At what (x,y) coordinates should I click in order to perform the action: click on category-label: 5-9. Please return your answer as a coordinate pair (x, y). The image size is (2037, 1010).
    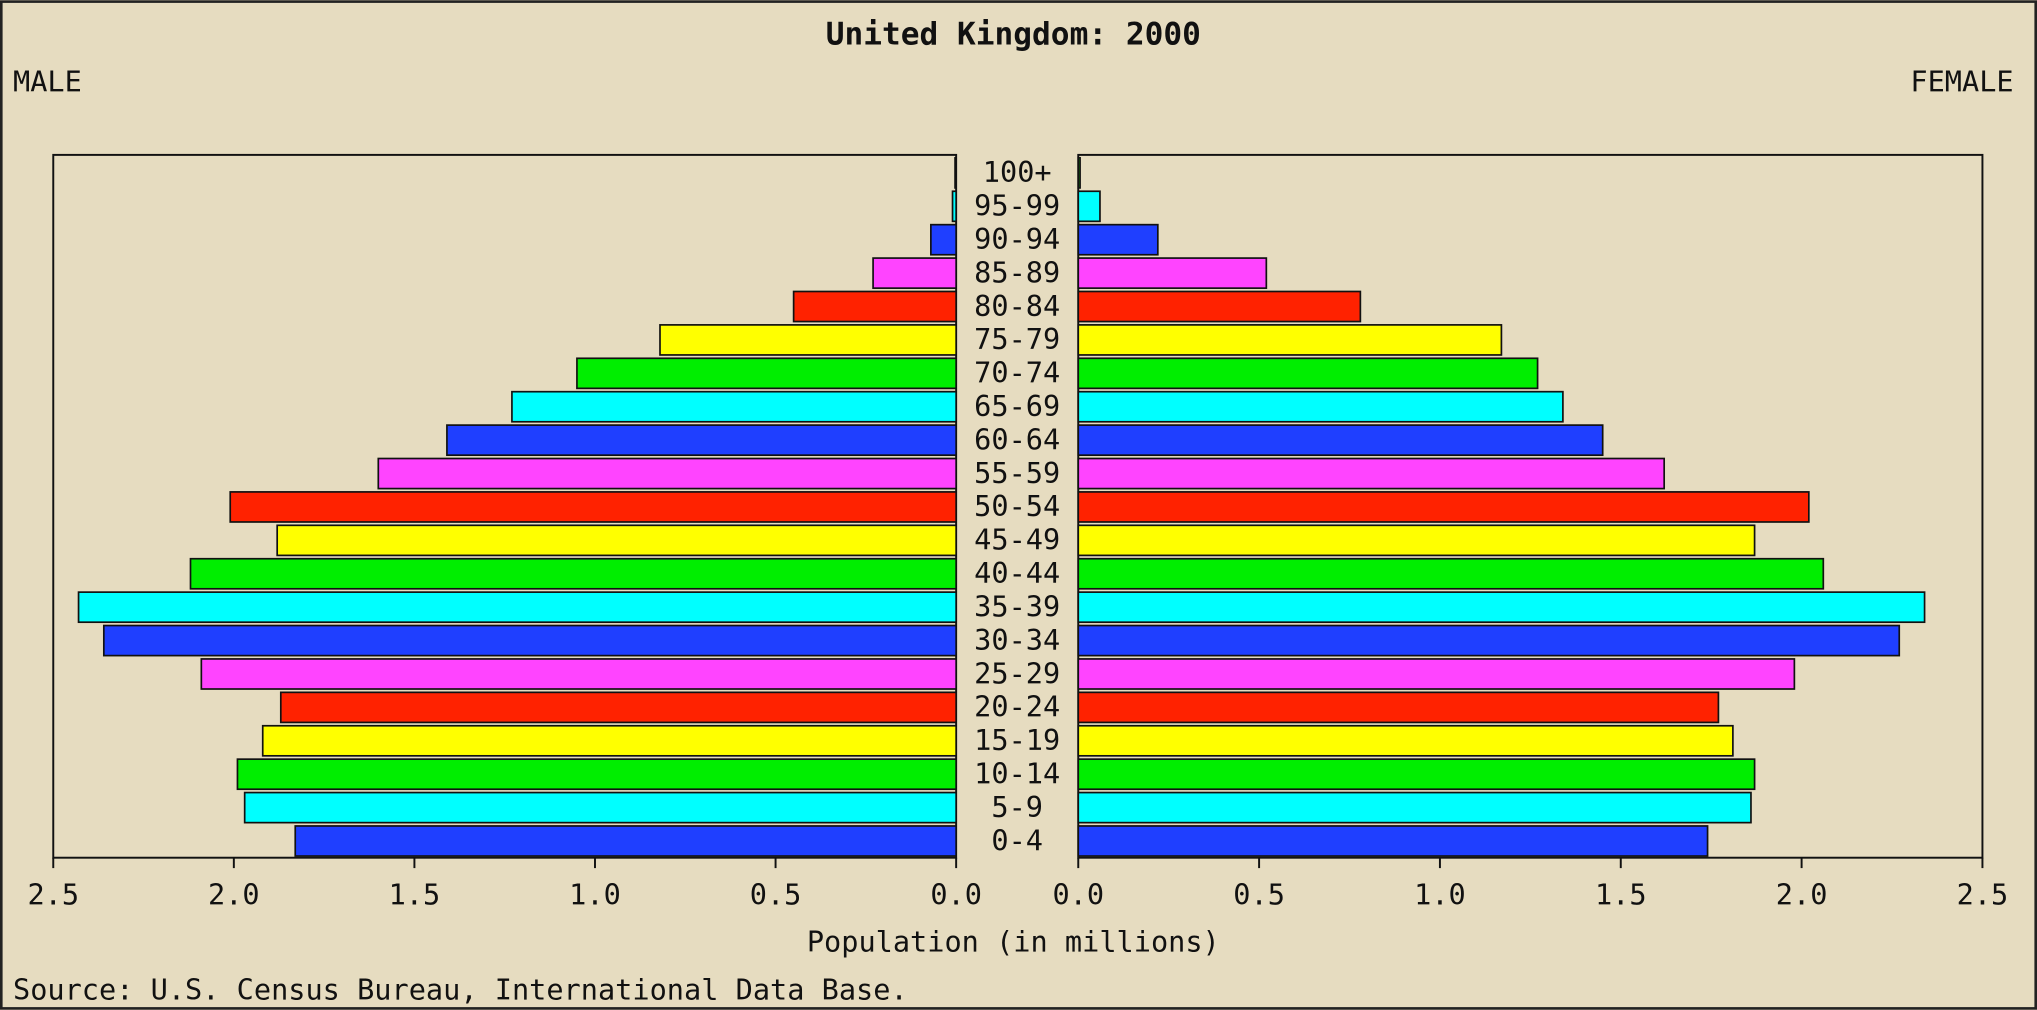
    Looking at the image, I should click on (1017, 807).